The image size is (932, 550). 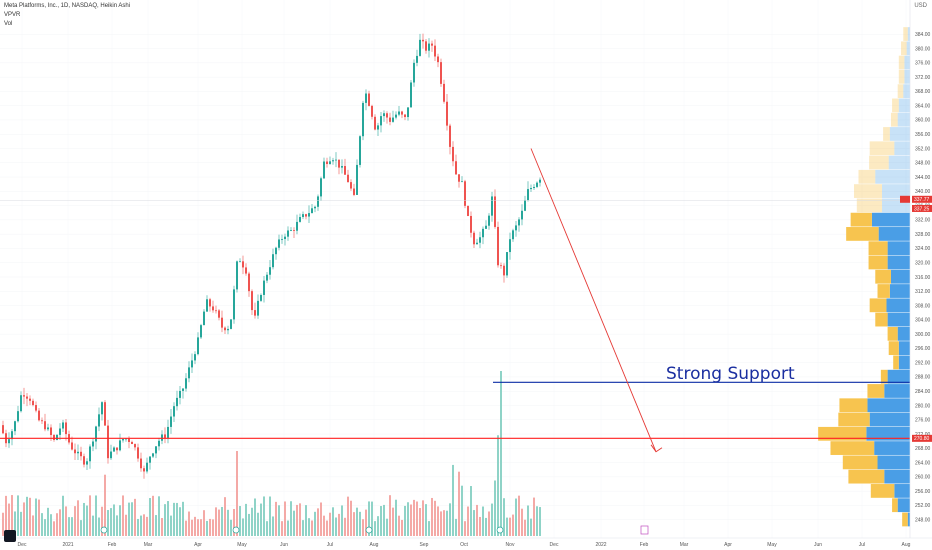 I want to click on price-tick-label: 380.00, so click(x=923, y=49).